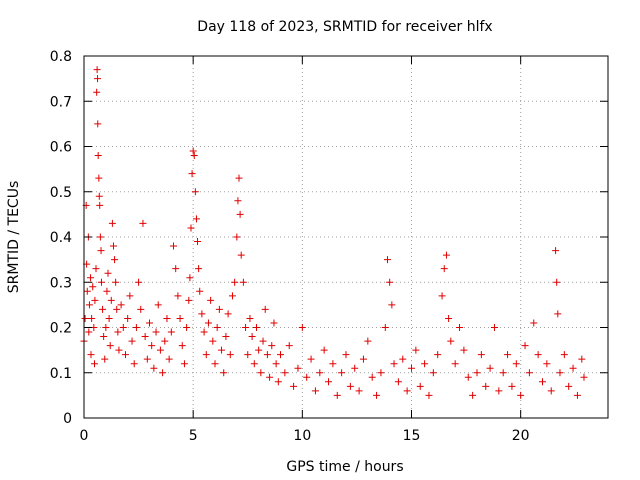 The width and height of the screenshot is (640, 480). I want to click on x-tick-label: 20, so click(521, 436).